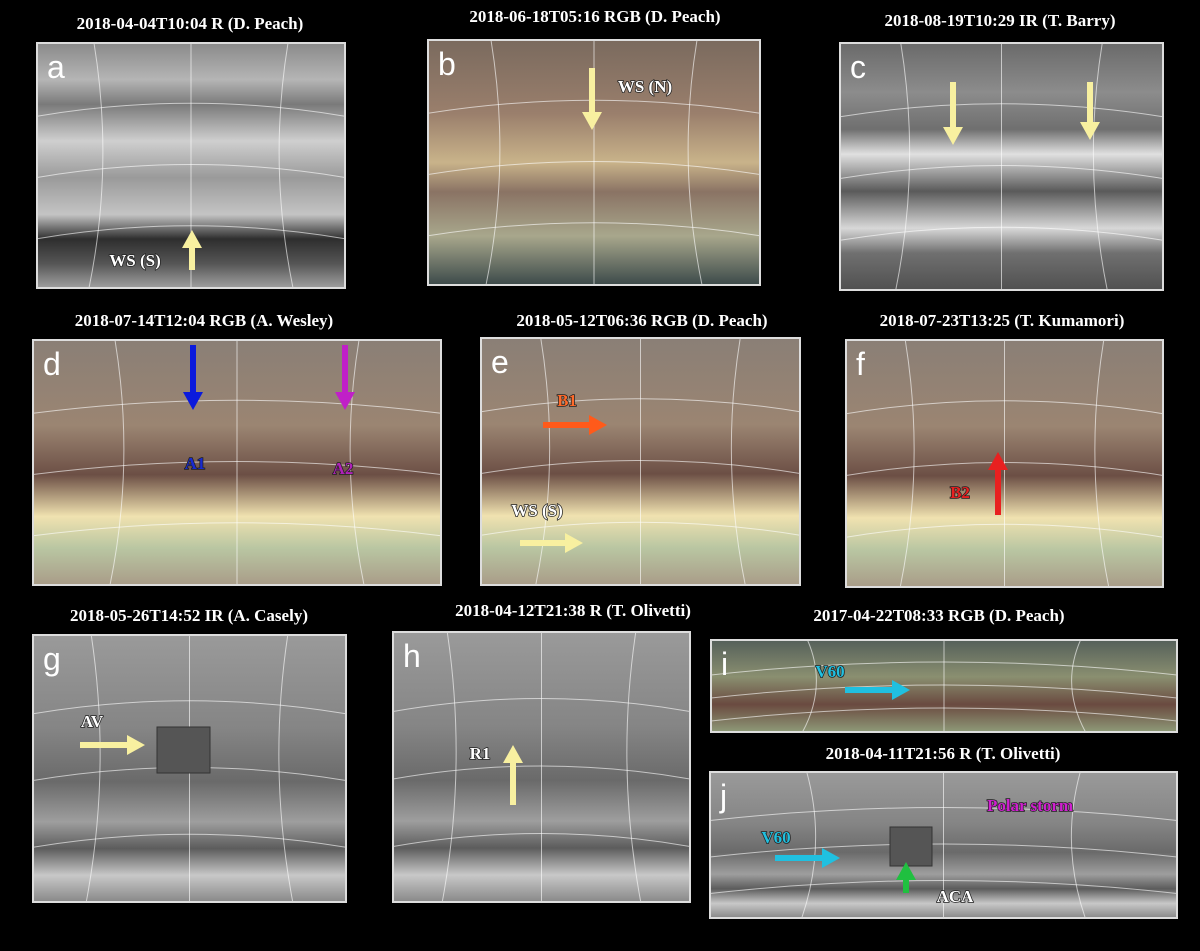  What do you see at coordinates (938, 615) in the screenshot?
I see `panel-title: 2017-04-22T08:33 RGB (D. Peach)` at bounding box center [938, 615].